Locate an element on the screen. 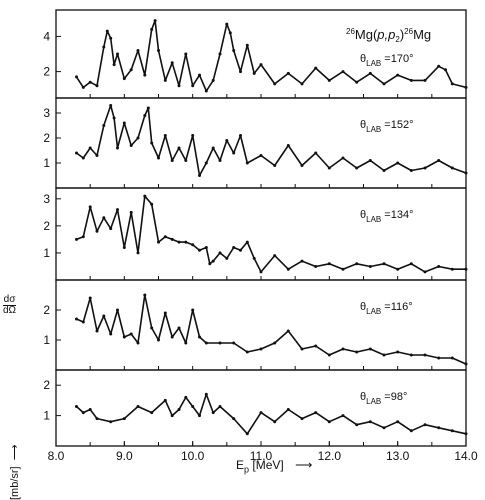 The image size is (485, 500). y-fraction-denominator: dΩ is located at coordinates (10, 310).